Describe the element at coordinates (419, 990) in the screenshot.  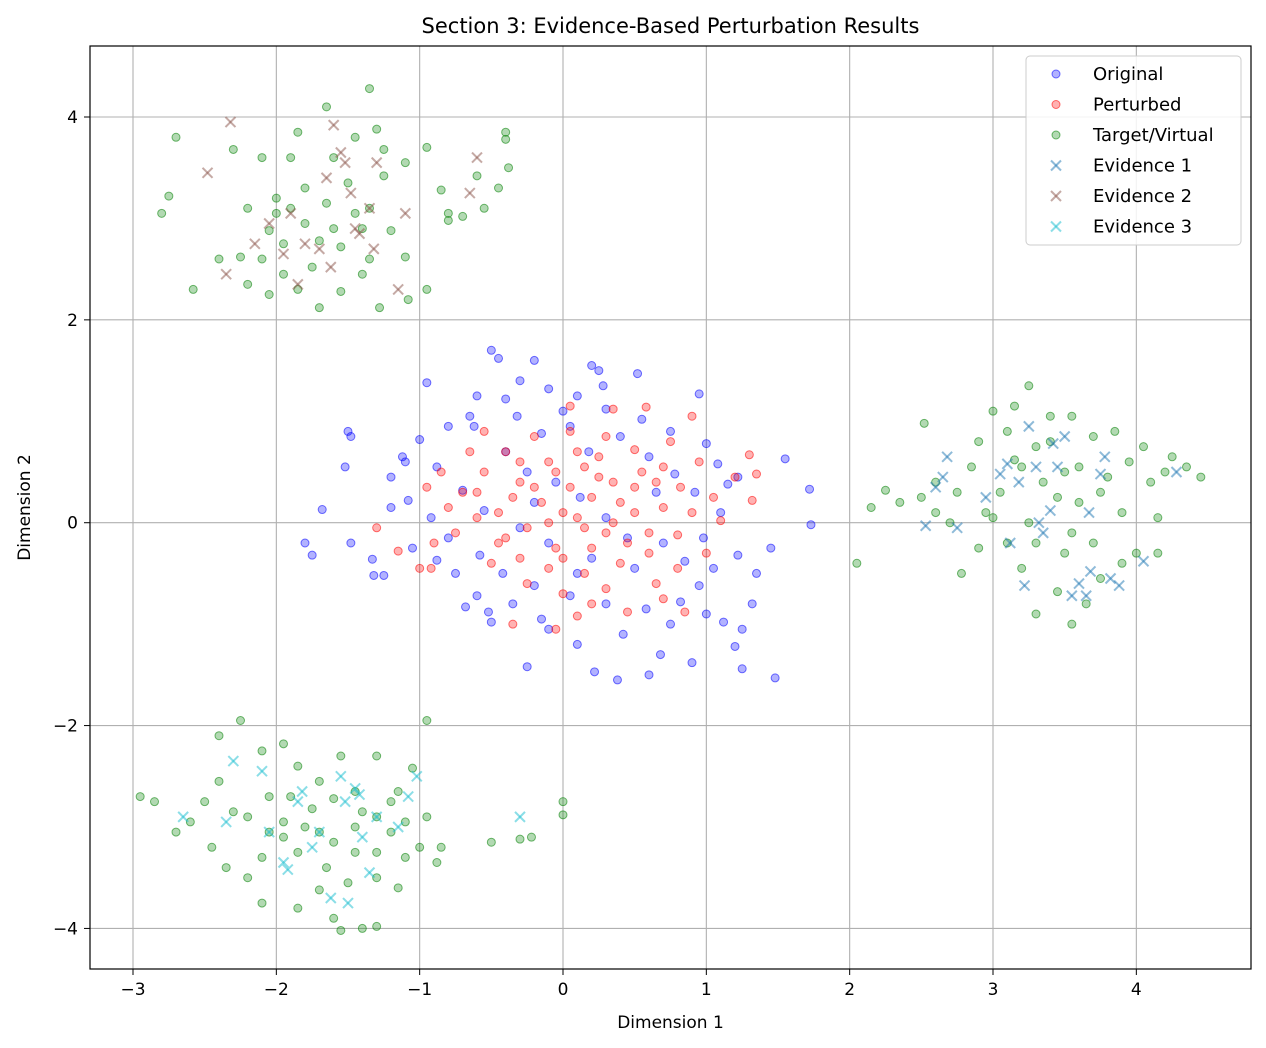
I see `x-tick-label: −1` at that location.